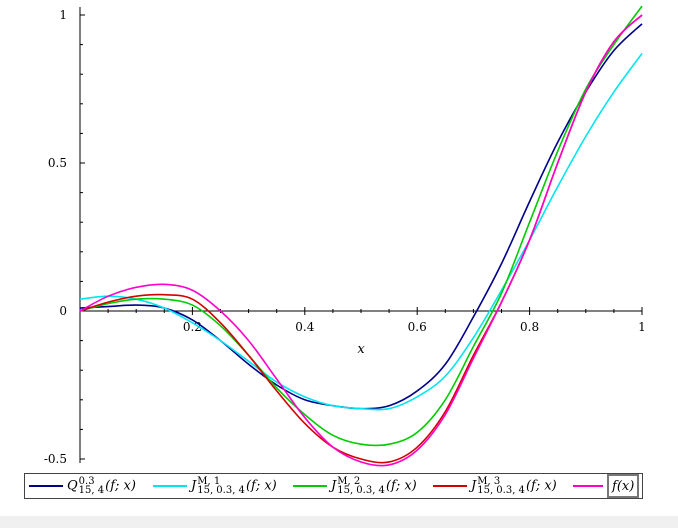 The image size is (678, 528). What do you see at coordinates (417, 327) in the screenshot?
I see `x-tick-label: 0.6` at bounding box center [417, 327].